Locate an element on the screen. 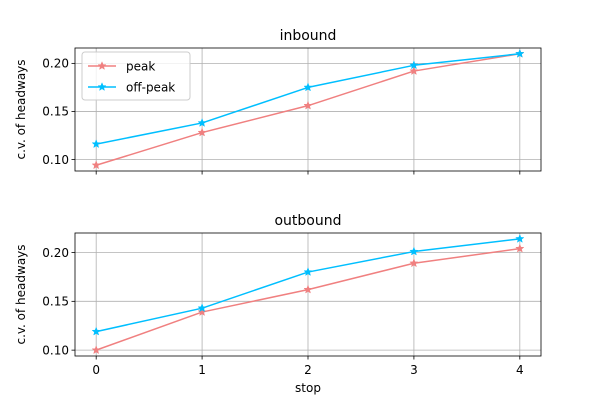  x-tick-label: 0 is located at coordinates (96, 370).